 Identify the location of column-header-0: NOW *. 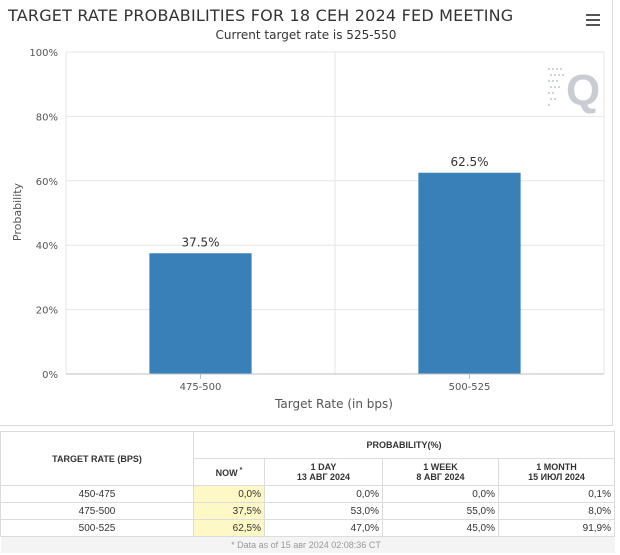
(229, 472).